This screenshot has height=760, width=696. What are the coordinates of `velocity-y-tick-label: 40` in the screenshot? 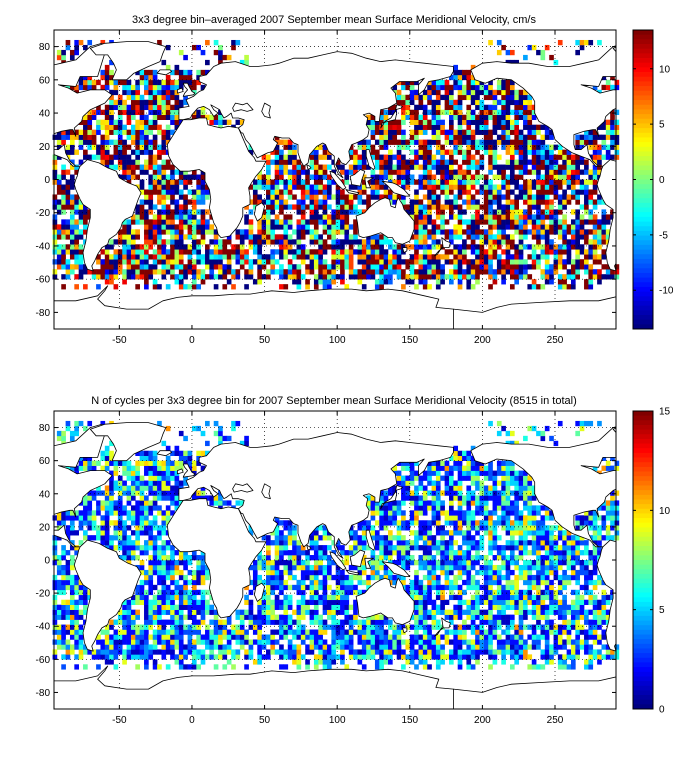 It's located at (45, 114).